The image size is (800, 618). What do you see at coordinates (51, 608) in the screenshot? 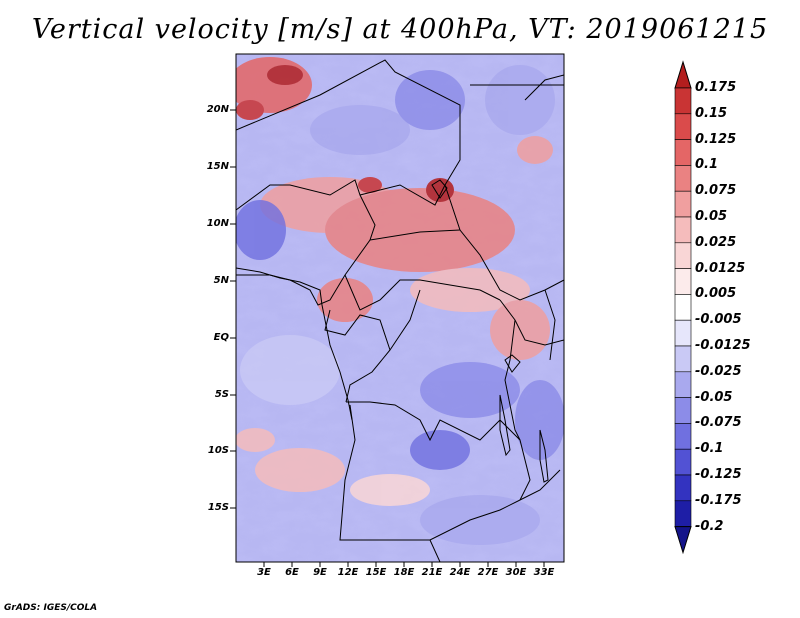
I see `grads-credit: GrADS: IGES/COLA` at bounding box center [51, 608].